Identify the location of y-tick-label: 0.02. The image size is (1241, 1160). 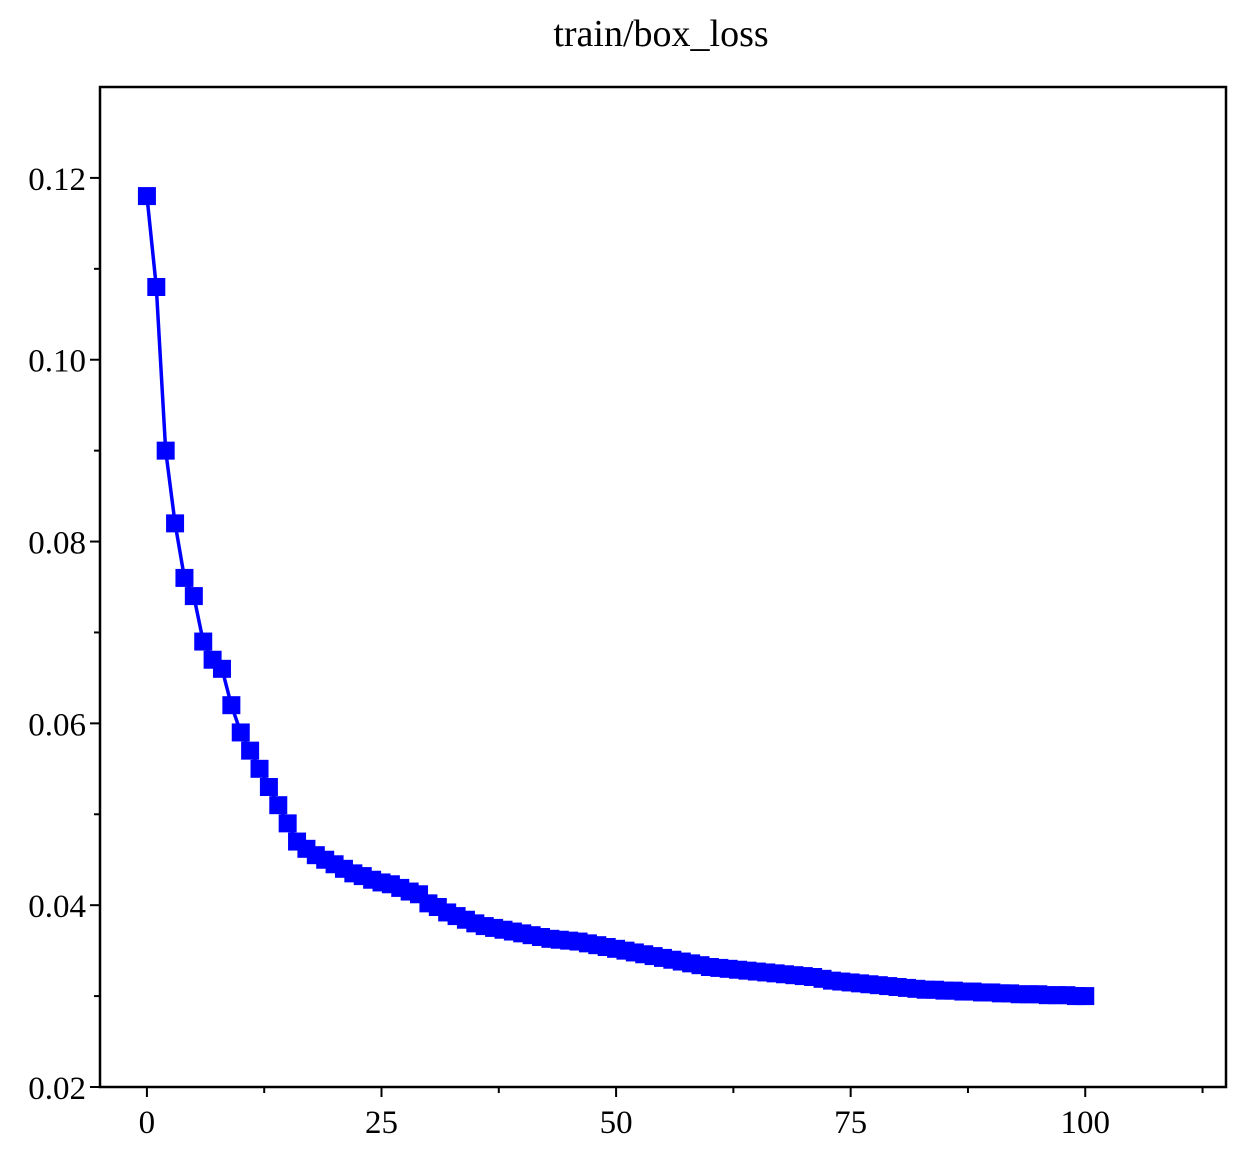
(57, 1089).